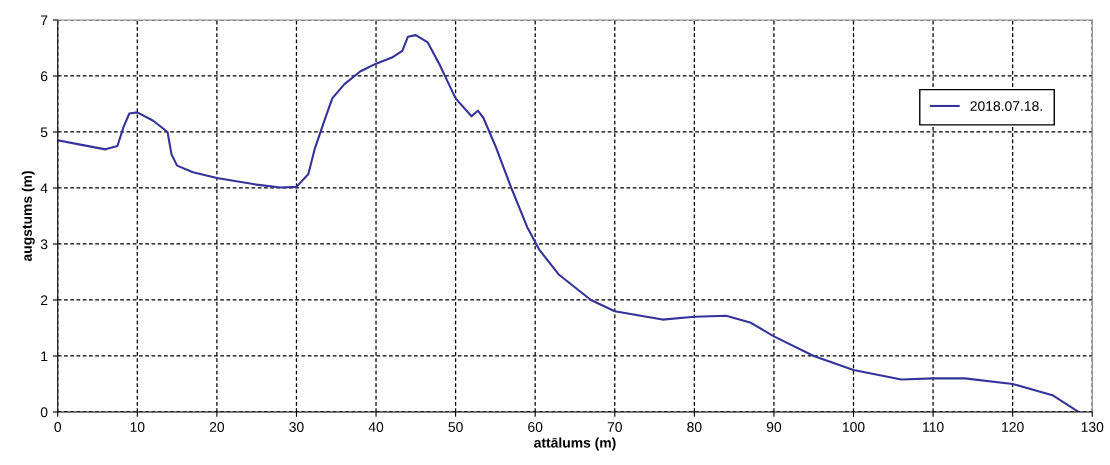  I want to click on y-tick-label: 6, so click(44, 76).